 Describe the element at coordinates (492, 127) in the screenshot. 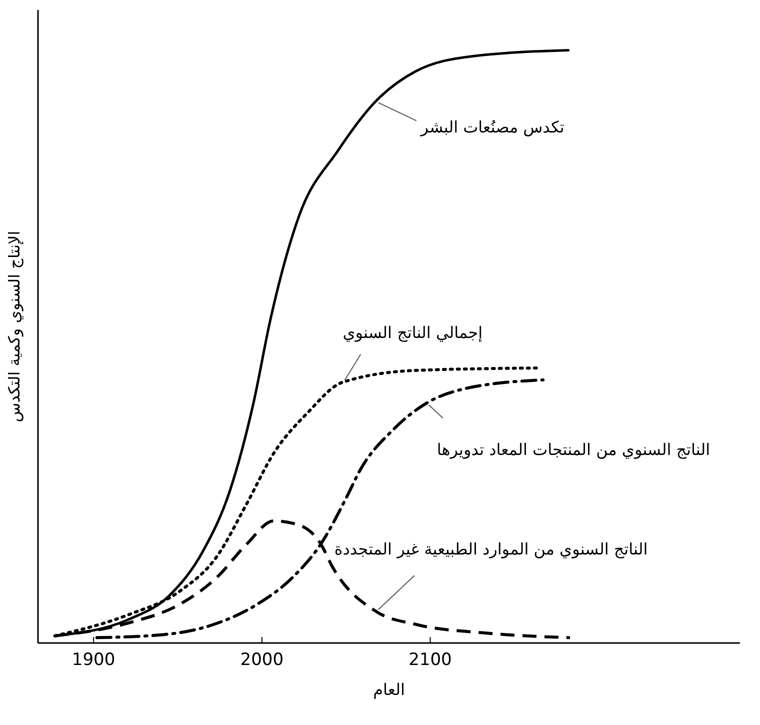

I see `text: تكدس مصنُعات البشر` at that location.